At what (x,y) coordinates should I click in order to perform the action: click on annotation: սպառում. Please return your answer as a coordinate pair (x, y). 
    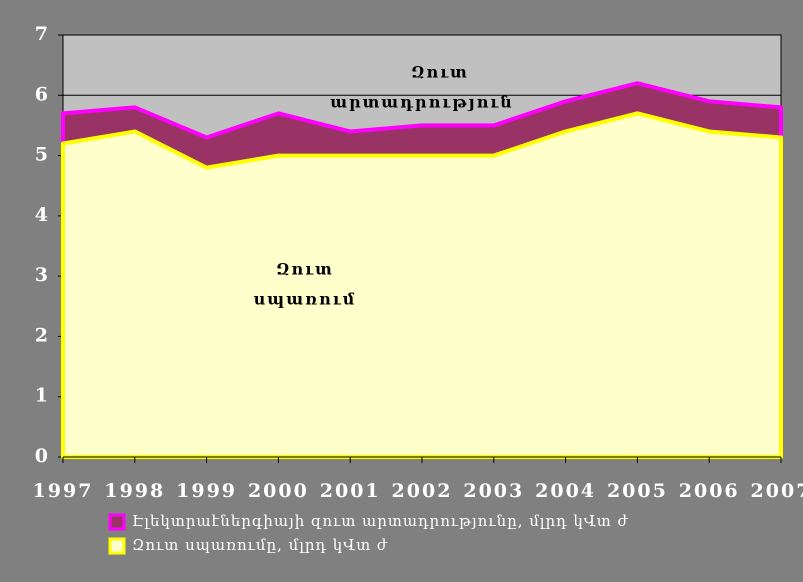
    Looking at the image, I should click on (305, 299).